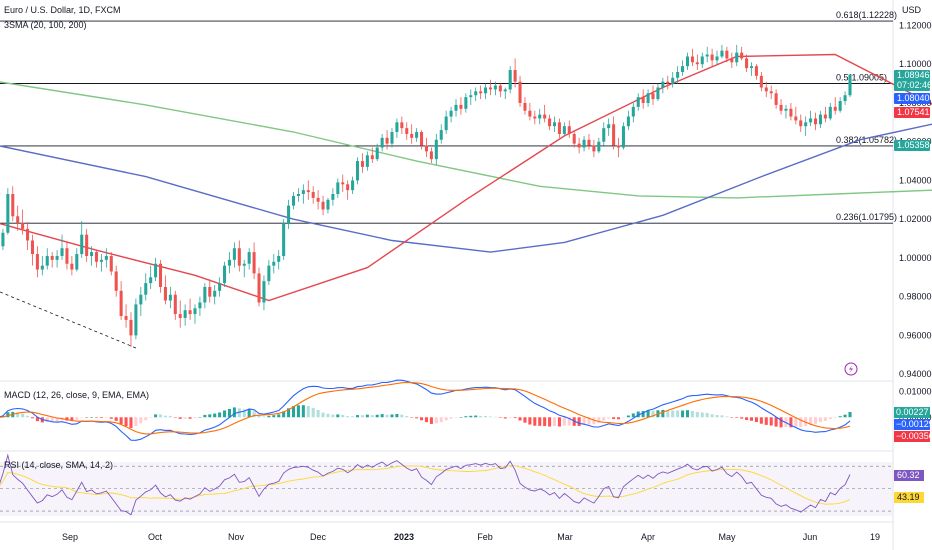  I want to click on rsi-sma-line, so click(425, 485).